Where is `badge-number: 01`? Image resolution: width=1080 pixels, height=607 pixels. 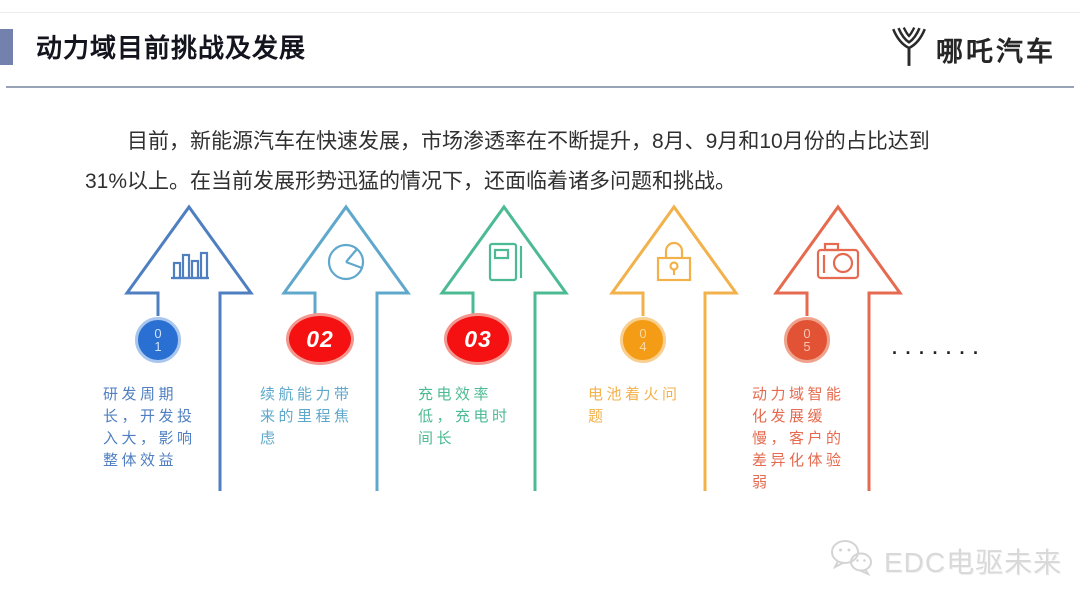
badge-number: 01 is located at coordinates (158, 340).